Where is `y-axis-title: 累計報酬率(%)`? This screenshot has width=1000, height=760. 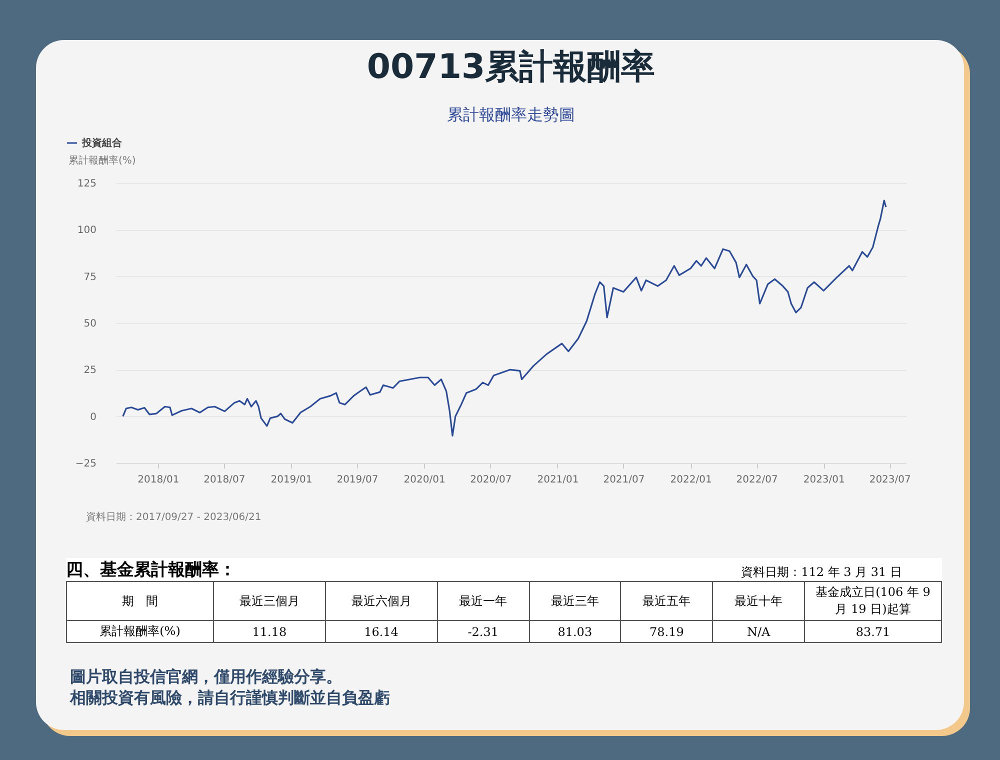
y-axis-title: 累計報酬率(%) is located at coordinates (102, 160).